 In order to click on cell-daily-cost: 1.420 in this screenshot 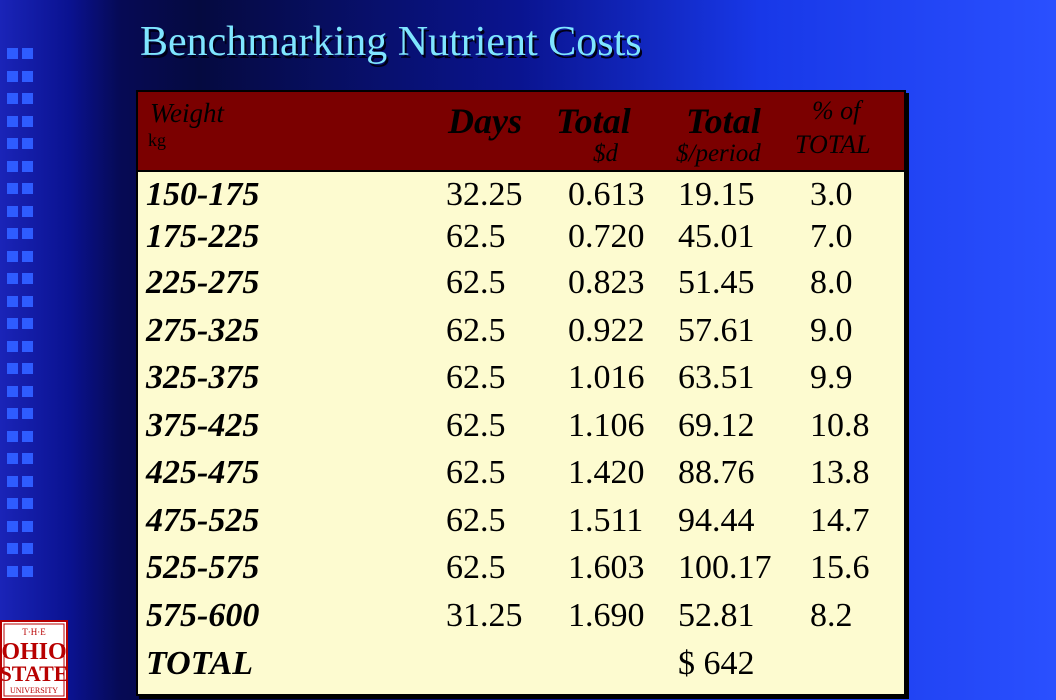, I will do `click(606, 472)`.